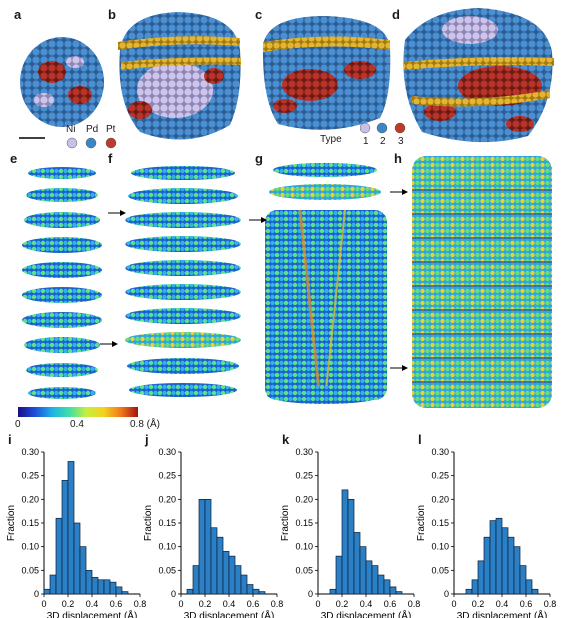  Describe the element at coordinates (331, 139) in the screenshot. I see `type-legend-title: Type` at that location.